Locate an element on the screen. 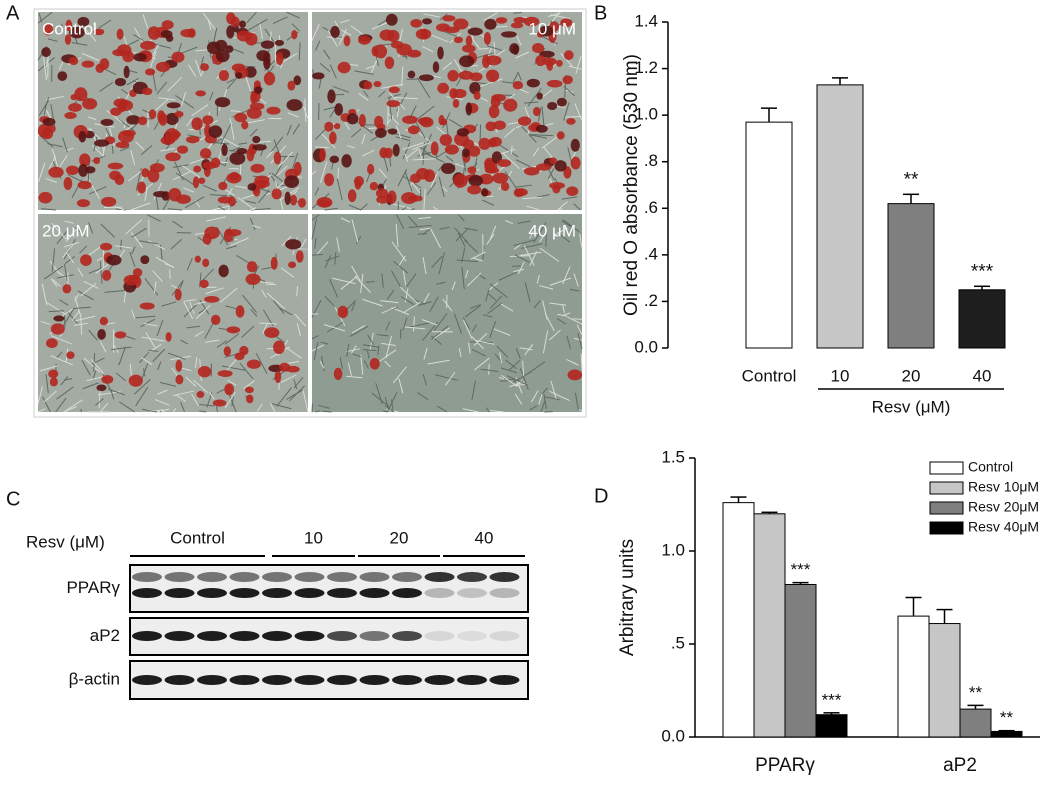 The image size is (1050, 785). y-axis-label: Arbitrary units is located at coordinates (627, 597).